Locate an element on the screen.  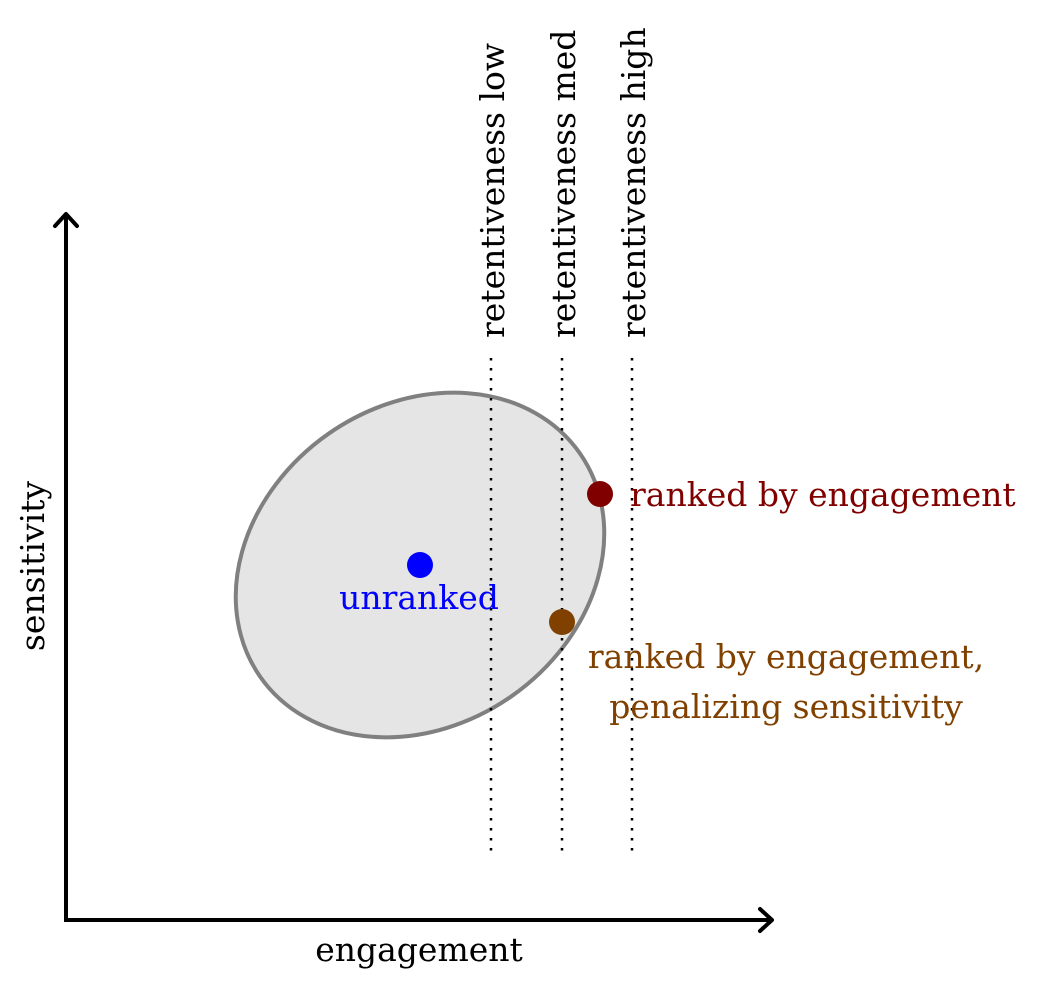
y-axis-arrowhead is located at coordinates (66, 220).